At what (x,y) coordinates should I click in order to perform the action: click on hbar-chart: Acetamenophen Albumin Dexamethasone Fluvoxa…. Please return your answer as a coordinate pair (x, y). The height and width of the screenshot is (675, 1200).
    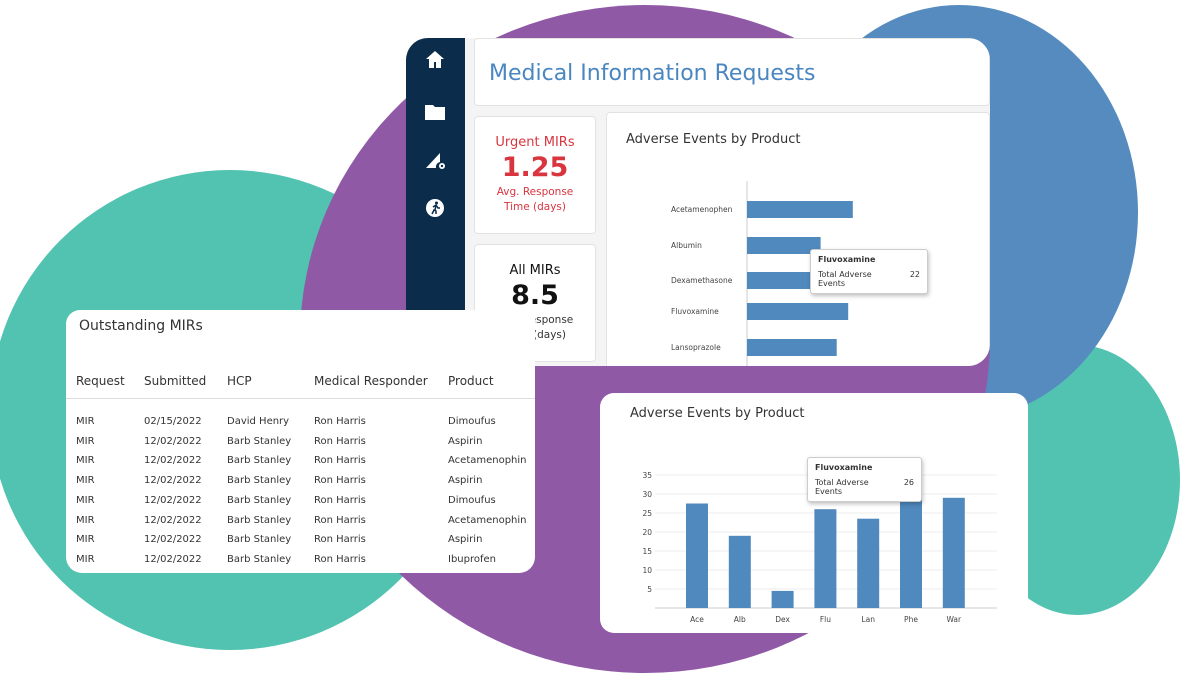
    Looking at the image, I should click on (762, 273).